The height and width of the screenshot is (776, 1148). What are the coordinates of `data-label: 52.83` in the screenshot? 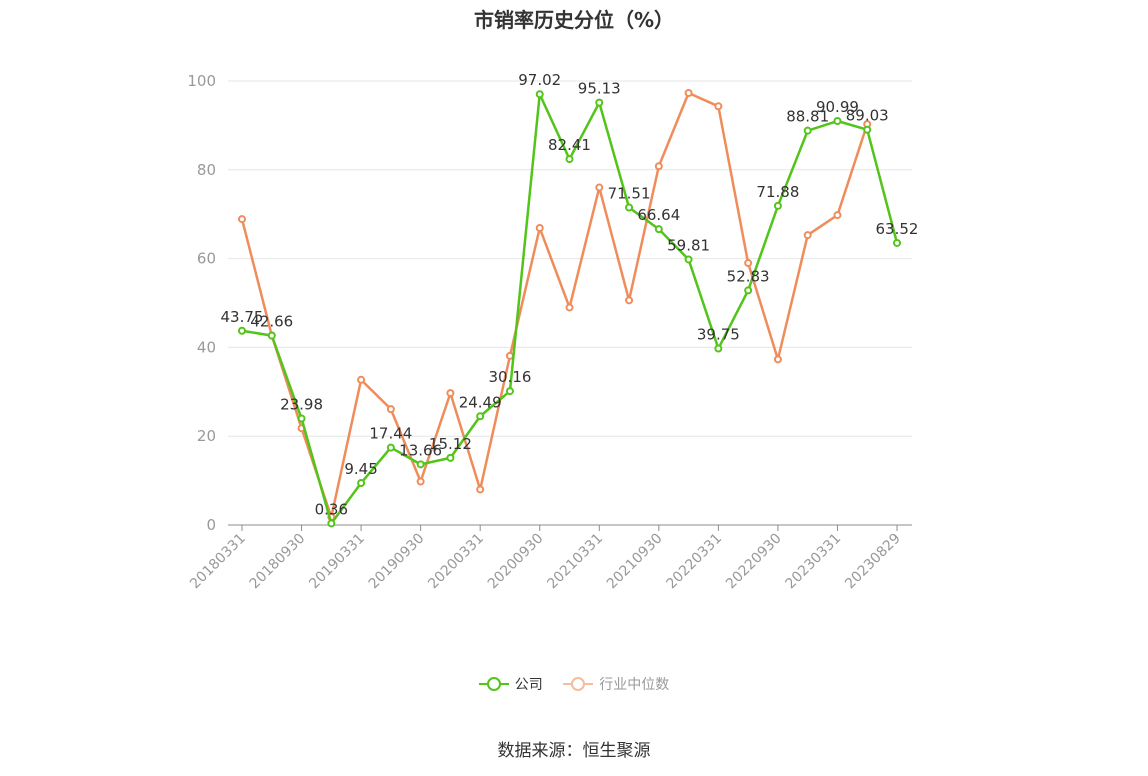 It's located at (748, 276).